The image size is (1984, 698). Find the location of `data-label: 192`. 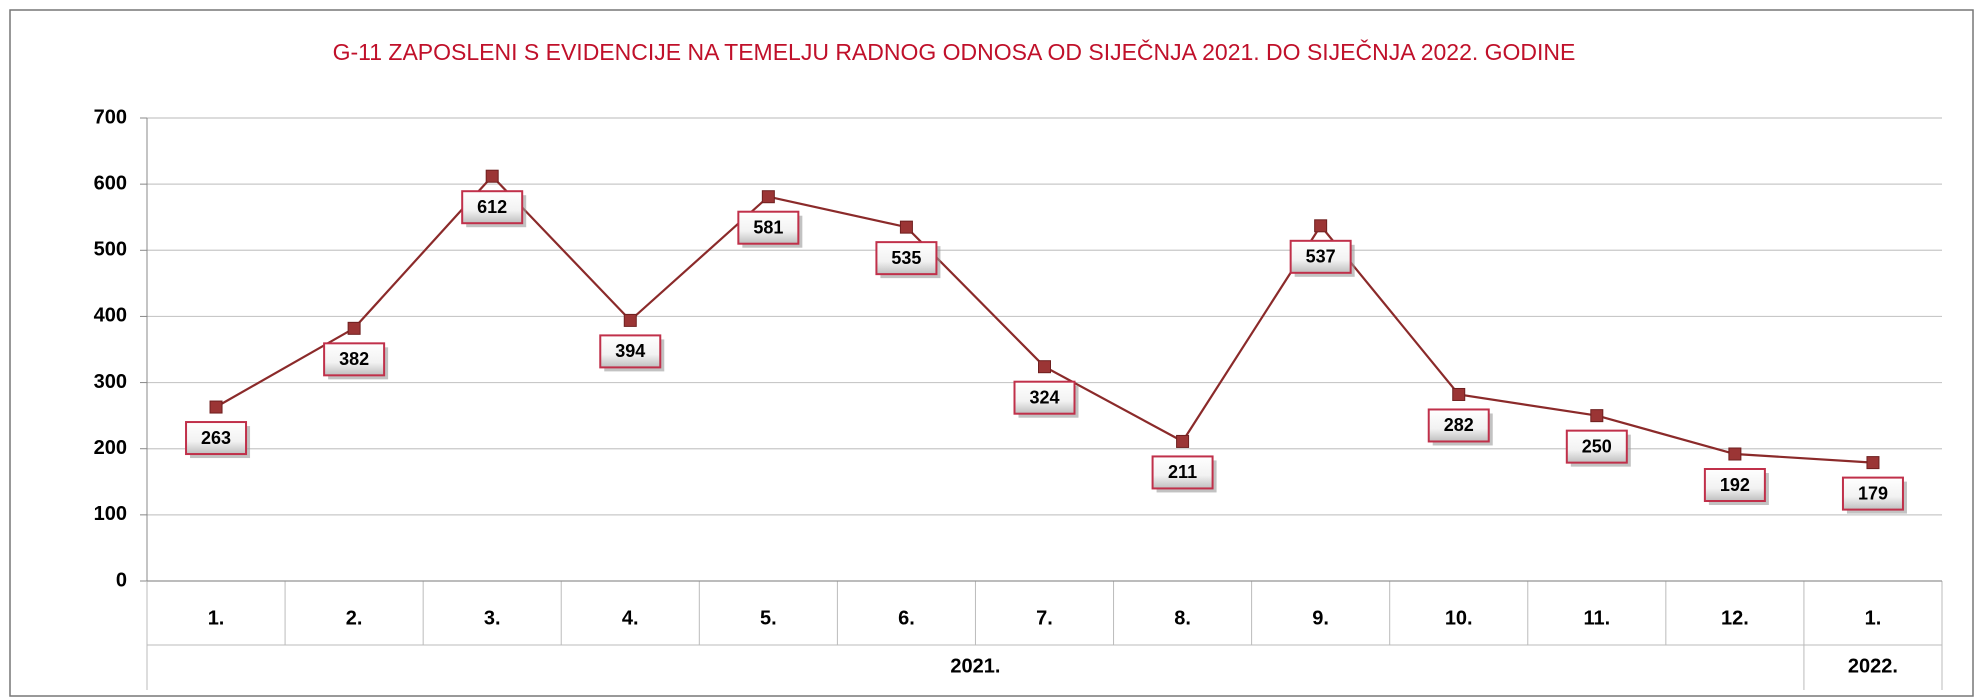

data-label: 192 is located at coordinates (1735, 485).